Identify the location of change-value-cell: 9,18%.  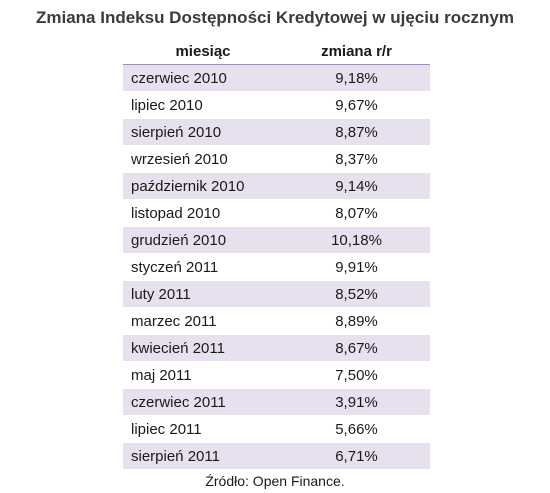
(356, 78).